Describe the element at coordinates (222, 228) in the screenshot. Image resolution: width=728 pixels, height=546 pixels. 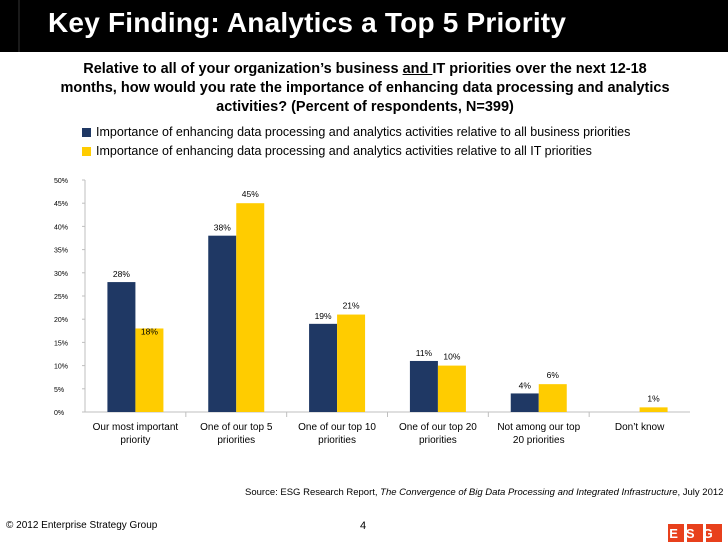
I see `data-label: 38%` at that location.